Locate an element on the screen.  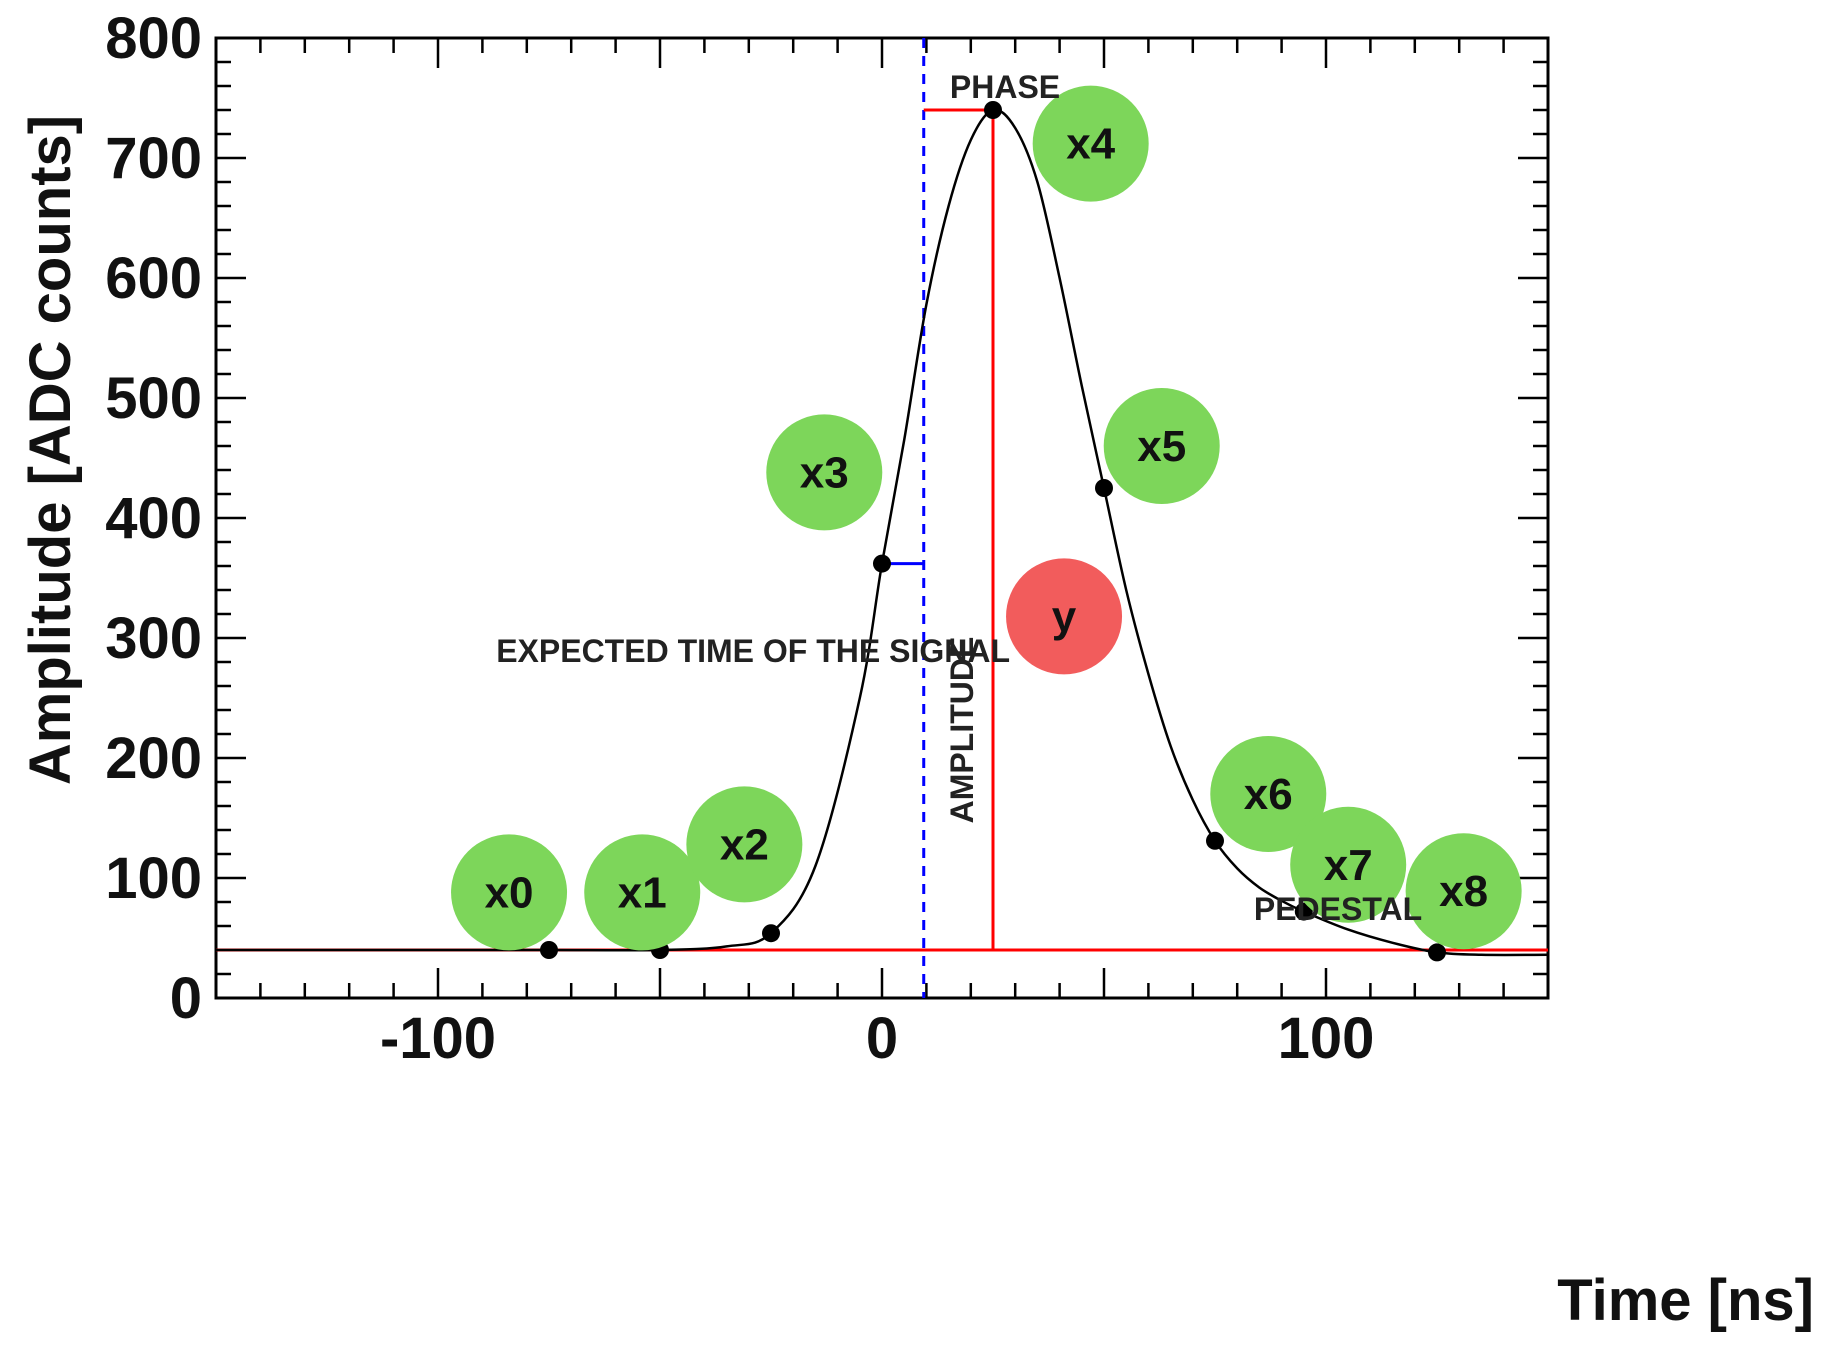
sample-point-x4 is located at coordinates (993, 110).